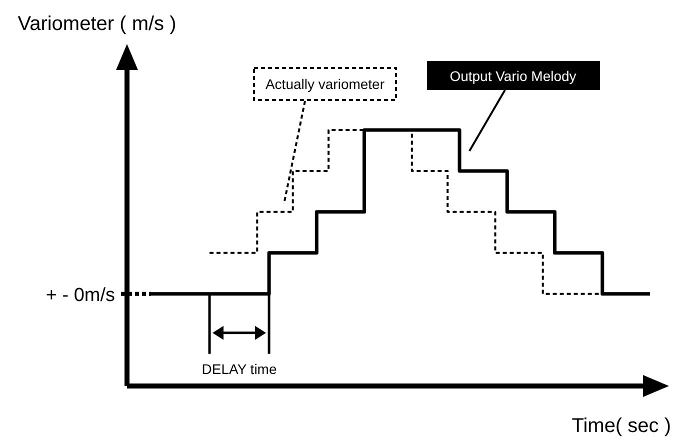 Image resolution: width=679 pixels, height=443 pixels. Describe the element at coordinates (513, 76) in the screenshot. I see `text: Output Vario Melody` at that location.